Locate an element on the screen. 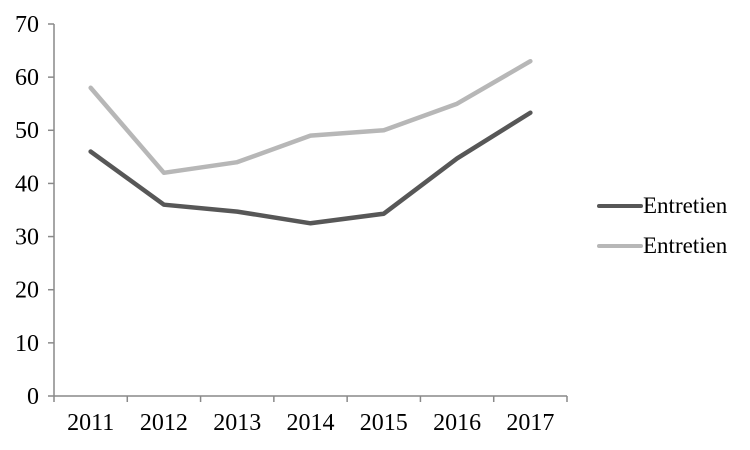 This screenshot has height=450, width=750. y-axis-tick-label: 70 is located at coordinates (27, 25).